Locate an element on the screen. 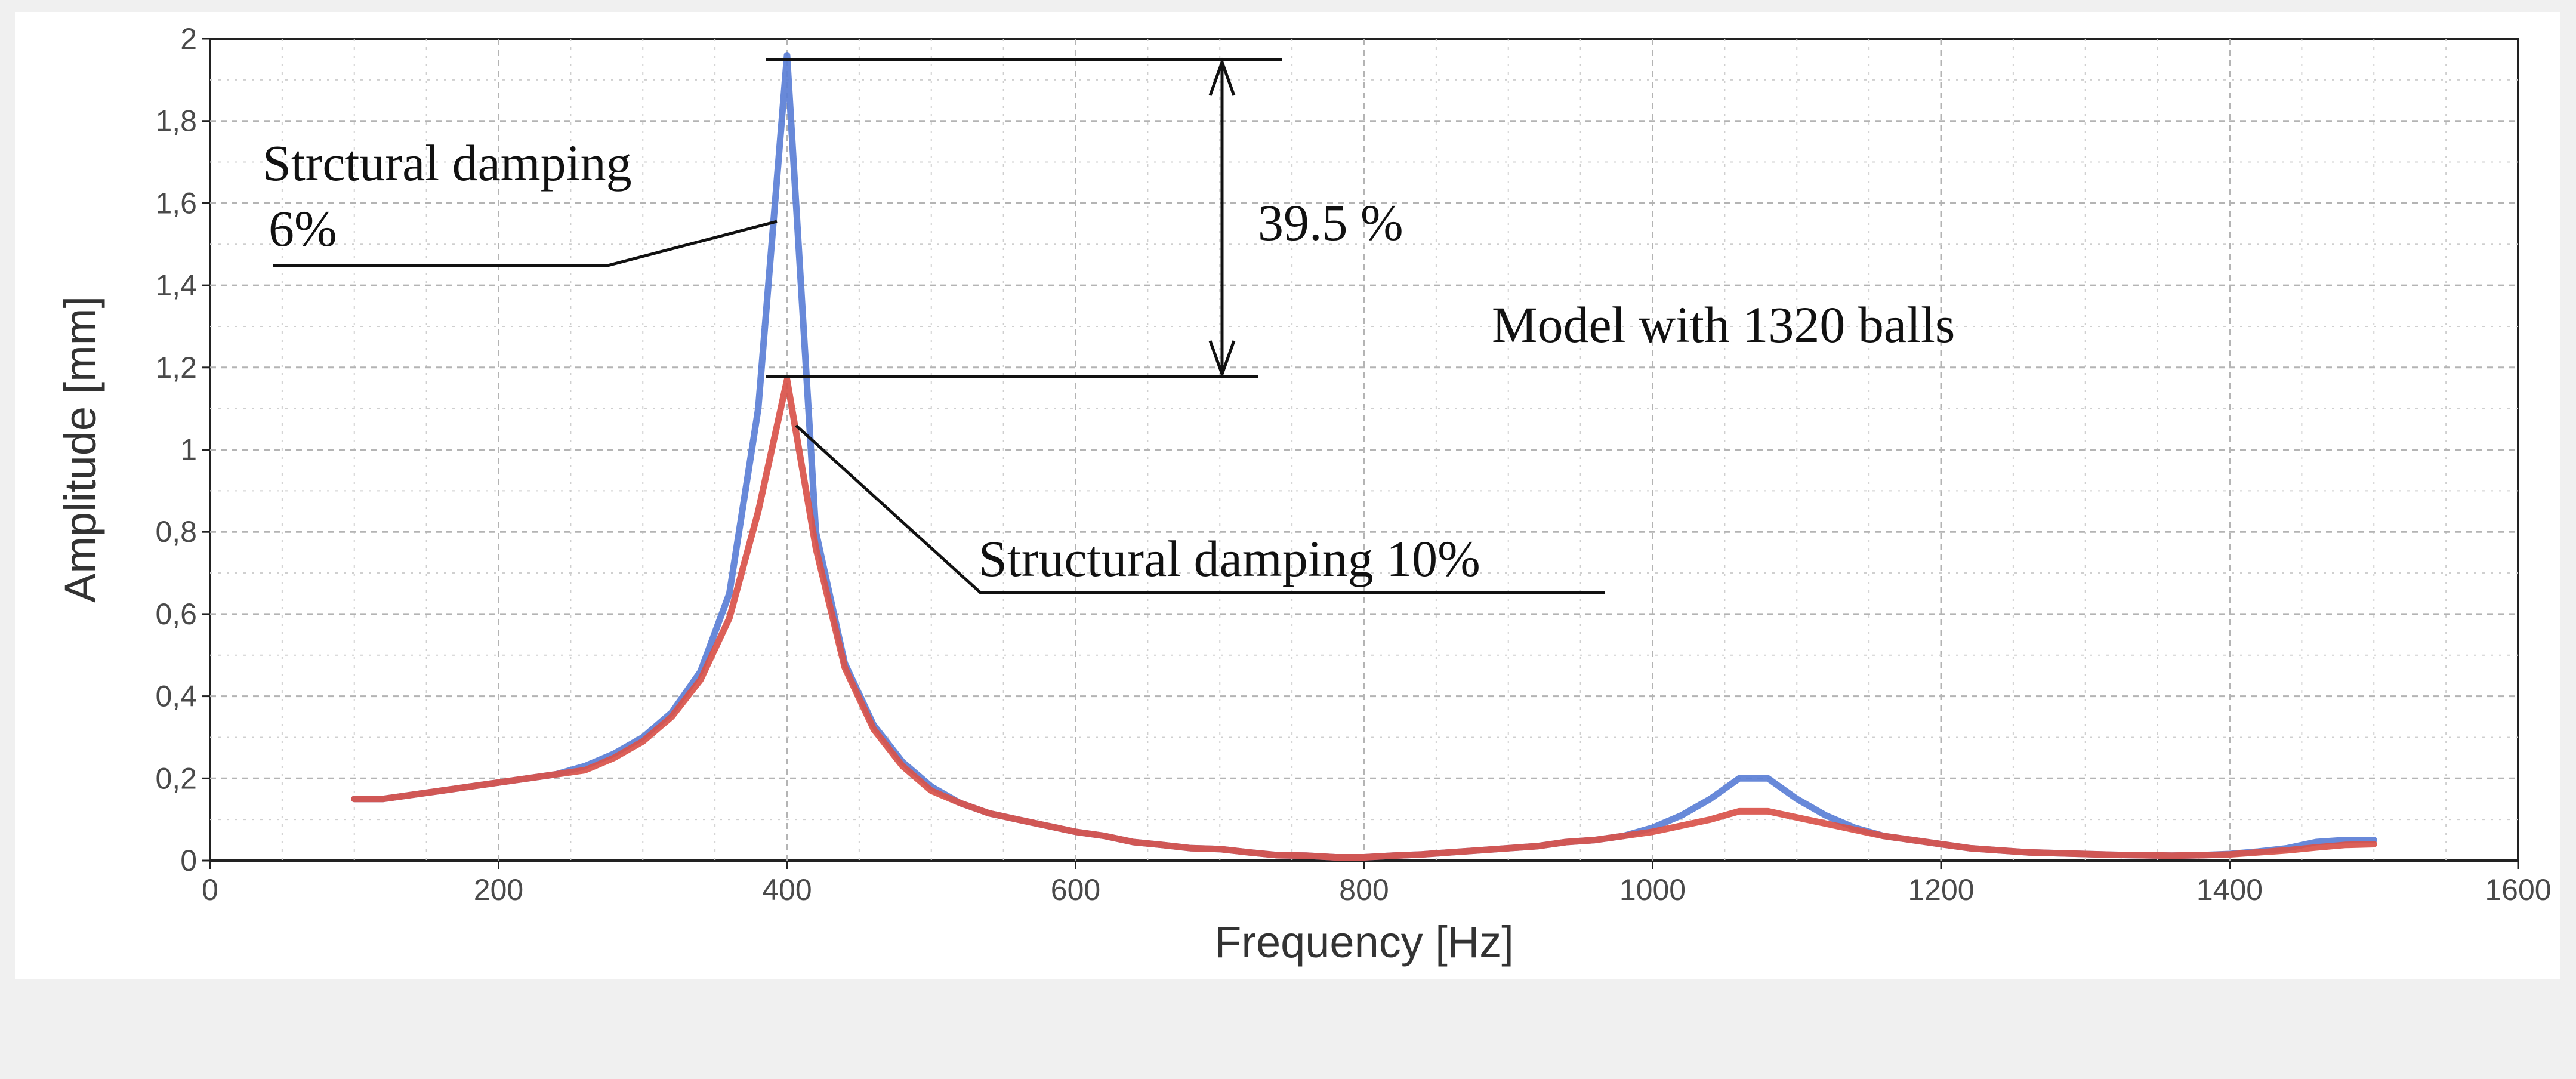  x-axis-ticks: 0 200 400 600 800 1000 1200 1400 1600 is located at coordinates (1377, 884).